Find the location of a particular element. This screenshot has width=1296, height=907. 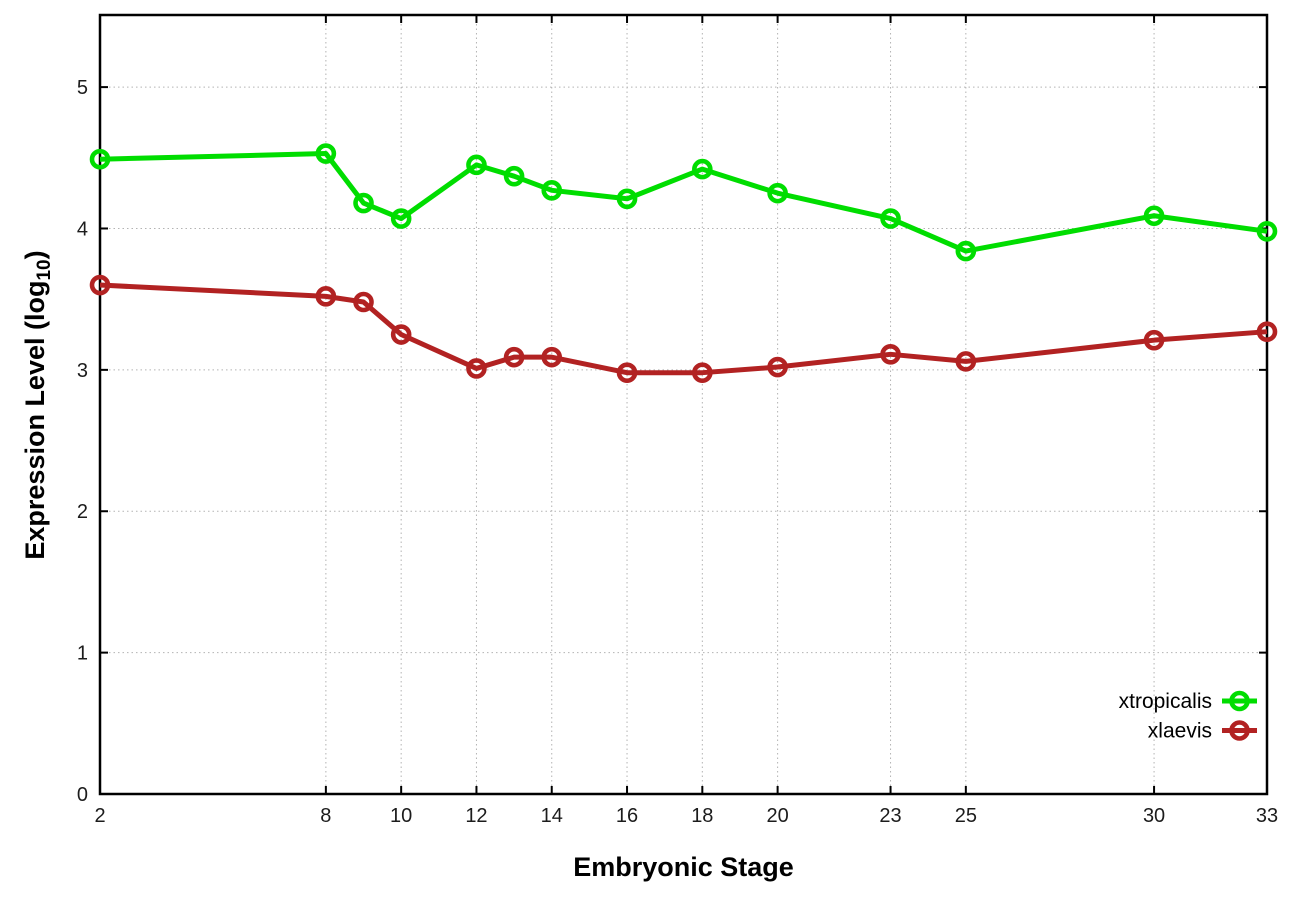

y-tick-label-3: 3 is located at coordinates (82, 371).